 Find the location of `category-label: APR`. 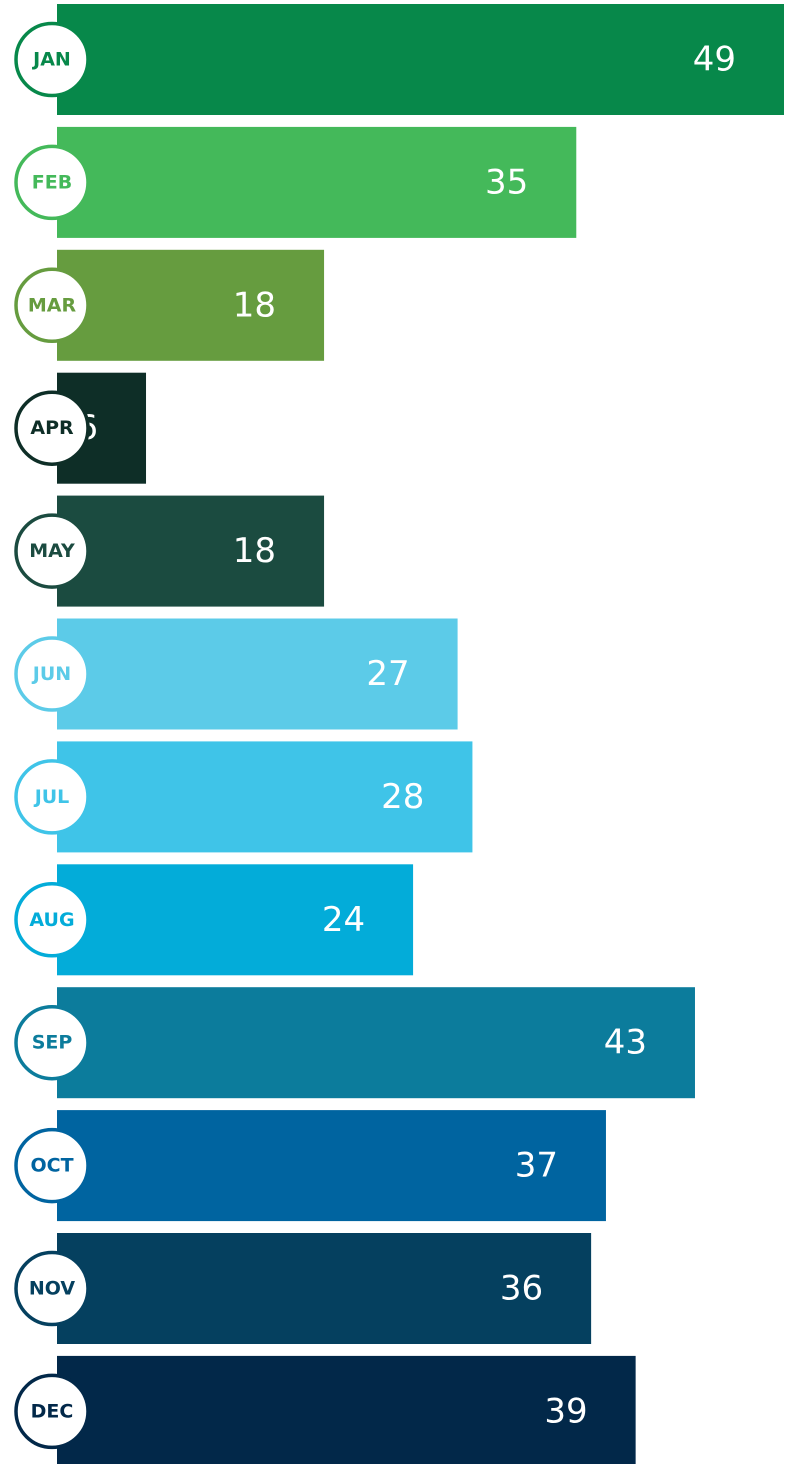

category-label: APR is located at coordinates (52, 428).